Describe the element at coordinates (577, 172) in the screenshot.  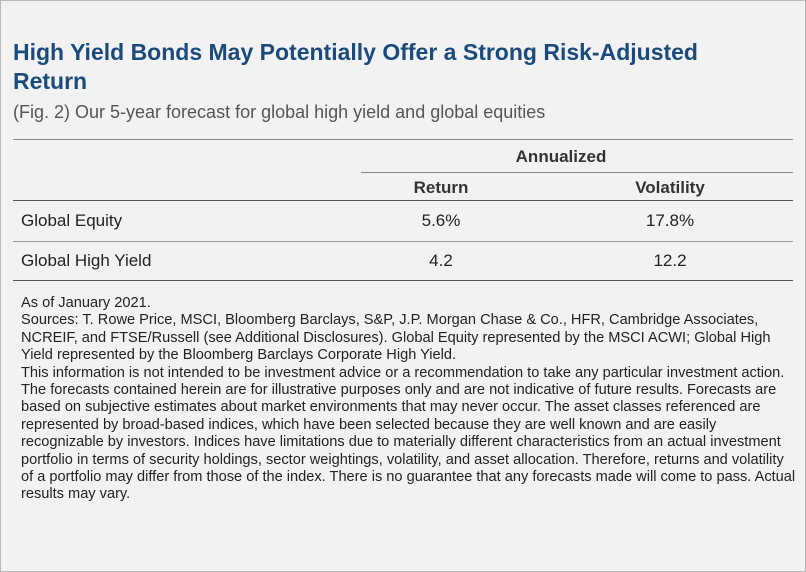
I see `group-header-underline` at that location.